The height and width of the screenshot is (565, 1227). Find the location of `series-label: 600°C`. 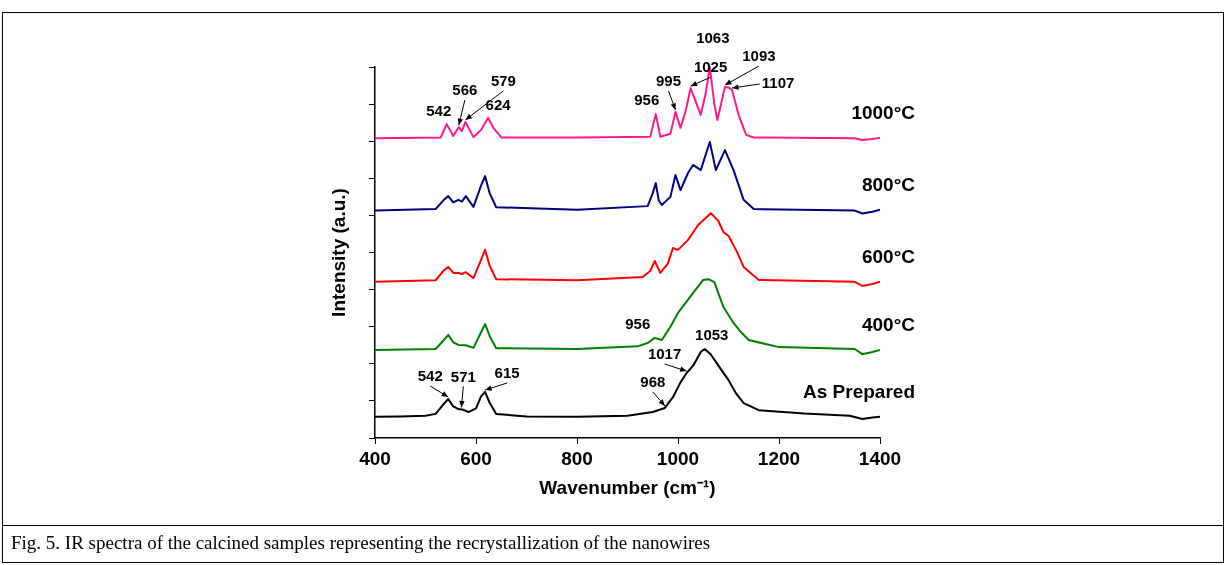

series-label: 600°C is located at coordinates (888, 257).